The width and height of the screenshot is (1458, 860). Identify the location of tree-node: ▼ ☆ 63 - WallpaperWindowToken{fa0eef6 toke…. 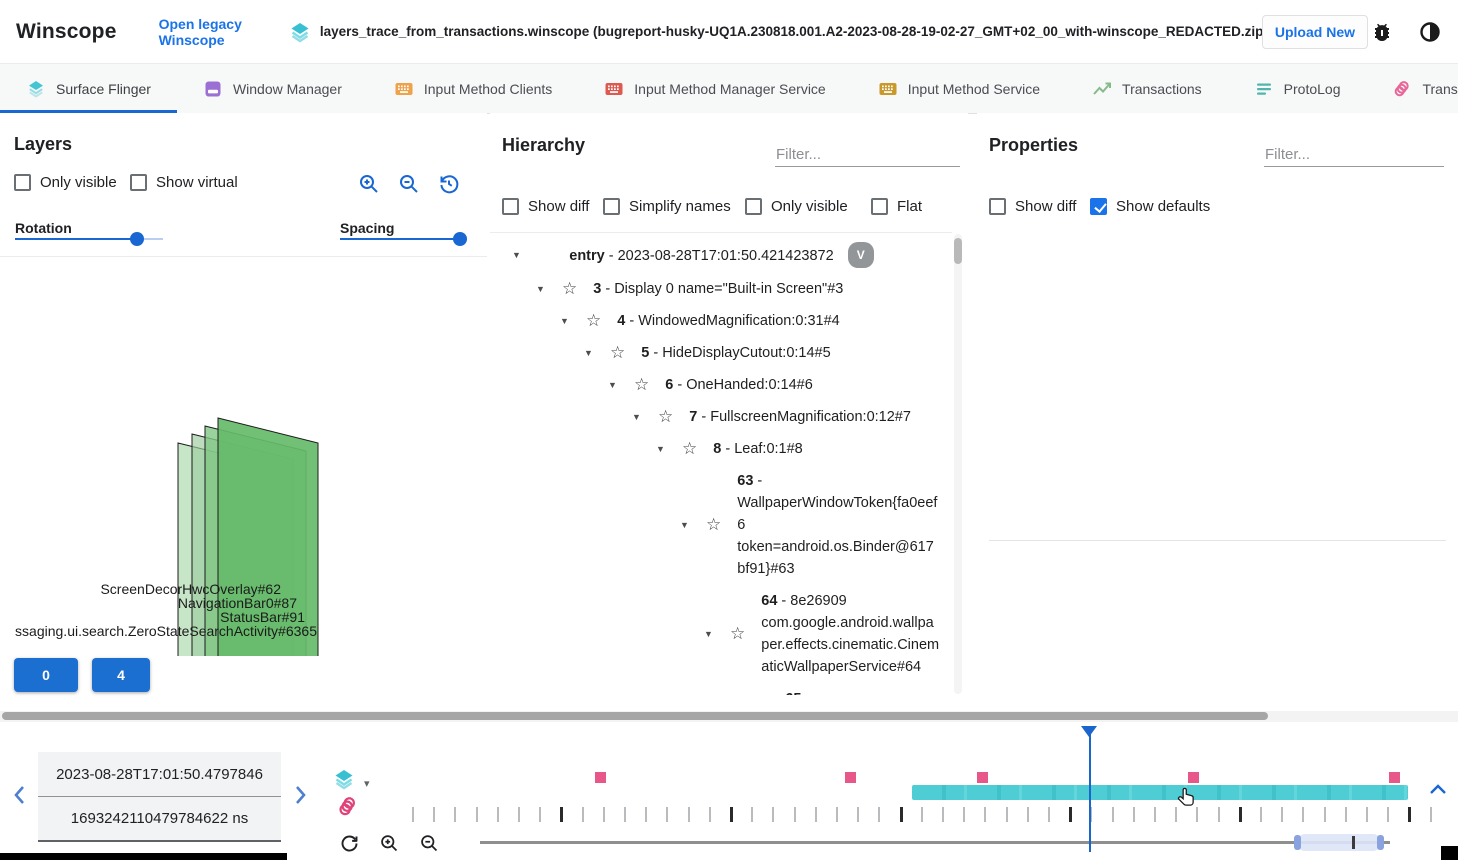
(721, 525).